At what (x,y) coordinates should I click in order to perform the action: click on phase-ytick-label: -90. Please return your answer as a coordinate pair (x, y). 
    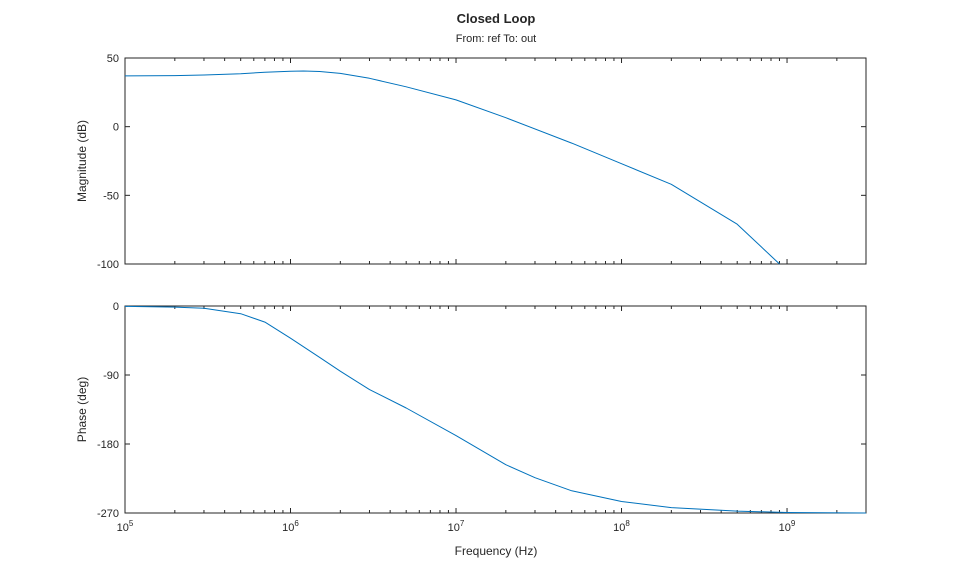
    Looking at the image, I should click on (111, 376).